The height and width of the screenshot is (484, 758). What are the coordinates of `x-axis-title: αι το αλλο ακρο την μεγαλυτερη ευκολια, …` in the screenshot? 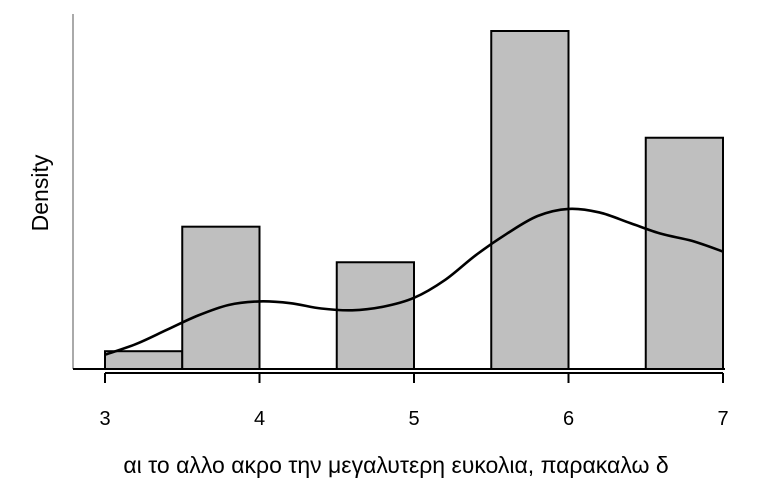 It's located at (395, 465).